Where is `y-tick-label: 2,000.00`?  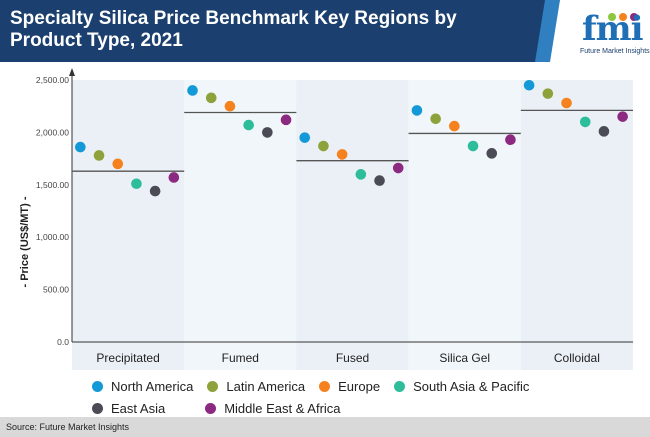 y-tick-label: 2,000.00 is located at coordinates (52, 132).